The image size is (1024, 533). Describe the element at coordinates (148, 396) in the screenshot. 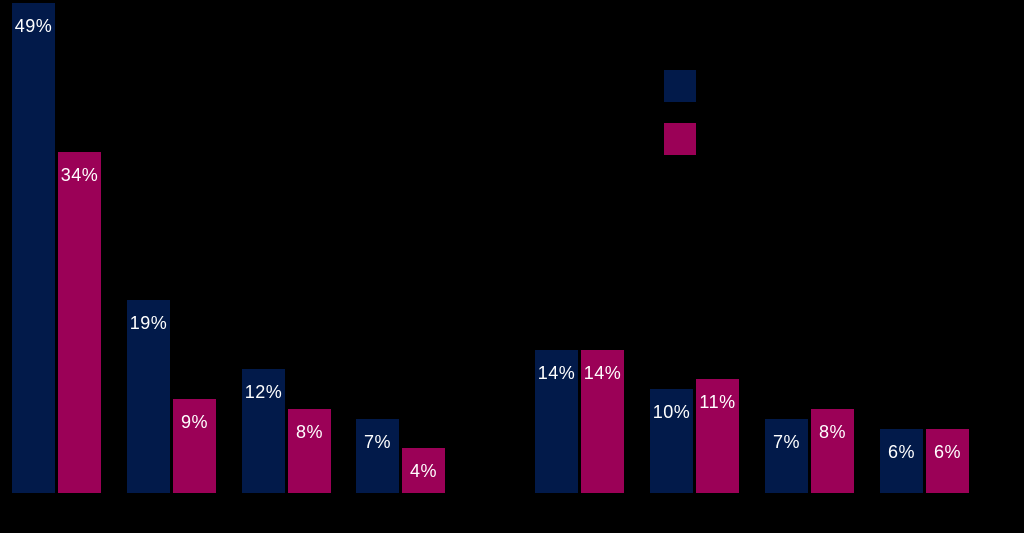

I see `bar-series-1-navy-group-2: 19%` at that location.